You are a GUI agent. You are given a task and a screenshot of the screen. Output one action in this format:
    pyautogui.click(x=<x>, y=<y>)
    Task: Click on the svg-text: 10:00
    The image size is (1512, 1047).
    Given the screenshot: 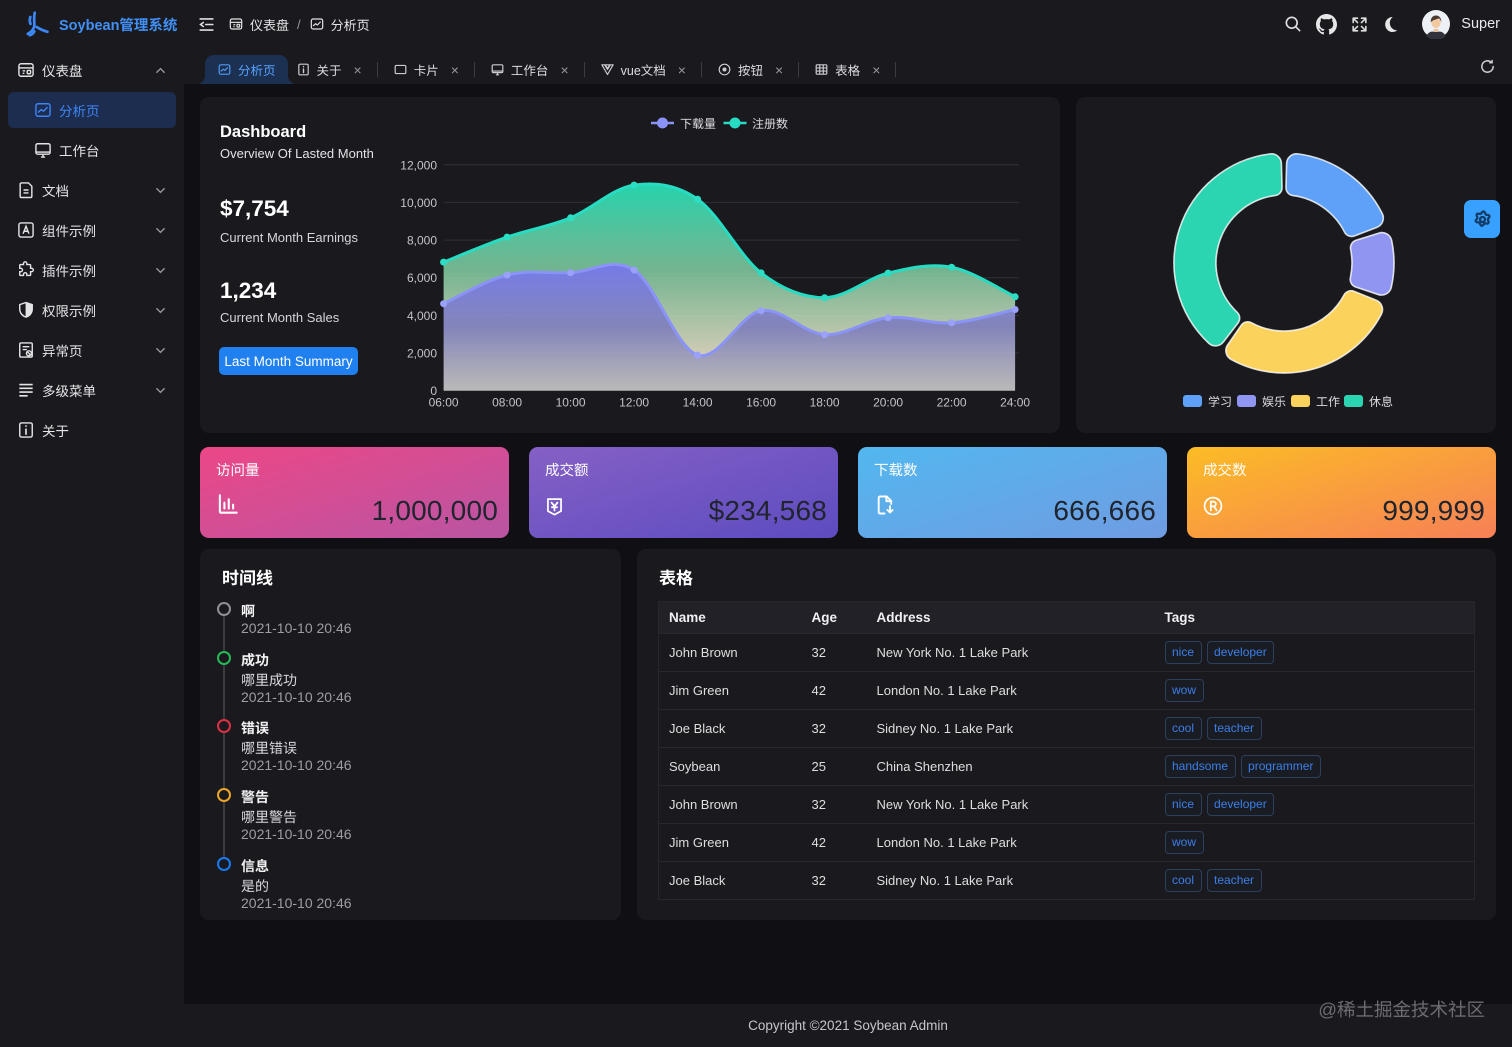 What is the action you would take?
    pyautogui.click(x=571, y=403)
    